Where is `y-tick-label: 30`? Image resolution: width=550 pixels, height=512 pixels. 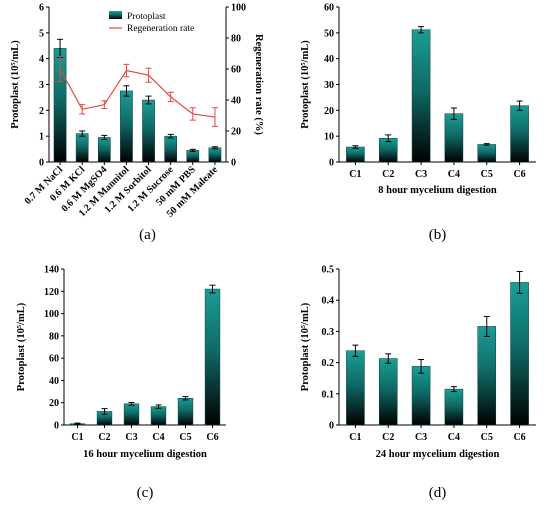
y-tick-label: 30 is located at coordinates (329, 85).